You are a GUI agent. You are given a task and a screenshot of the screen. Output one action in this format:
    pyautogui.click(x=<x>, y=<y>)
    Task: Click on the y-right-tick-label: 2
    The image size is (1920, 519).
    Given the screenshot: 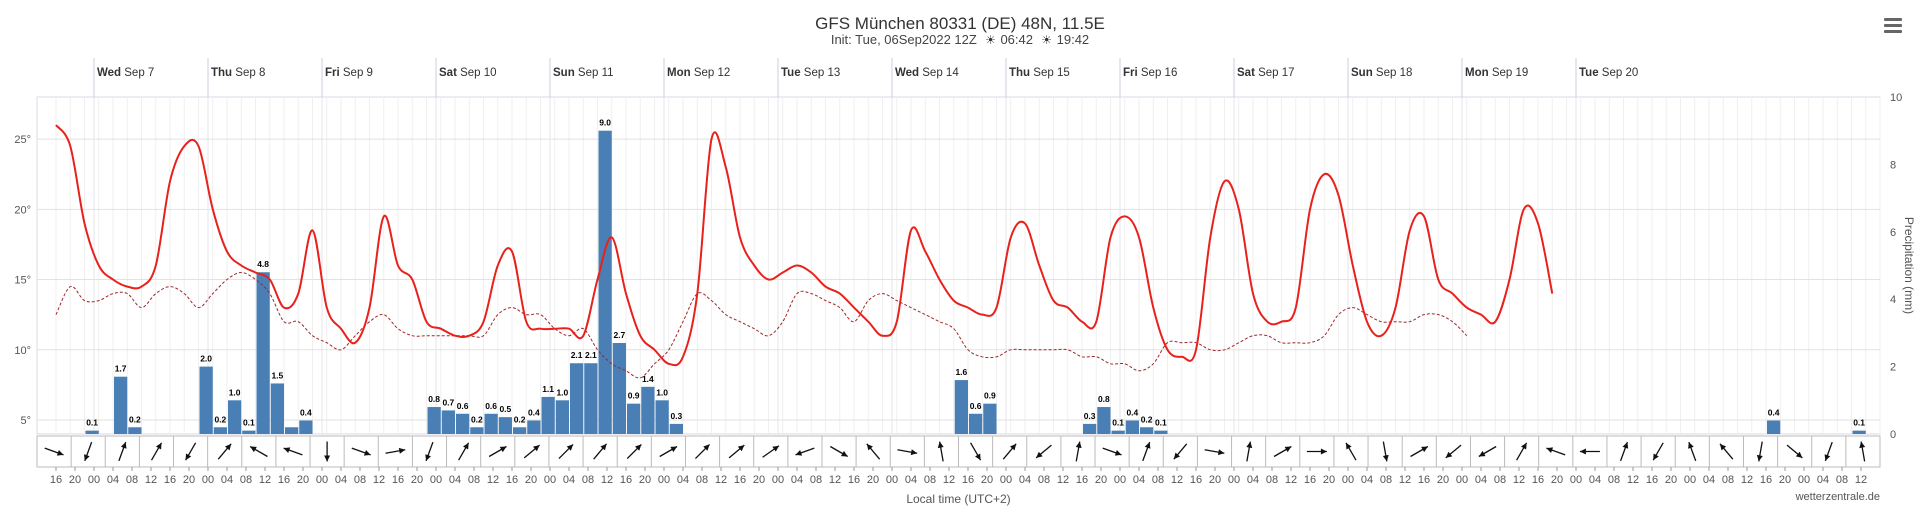 What is the action you would take?
    pyautogui.click(x=1893, y=368)
    